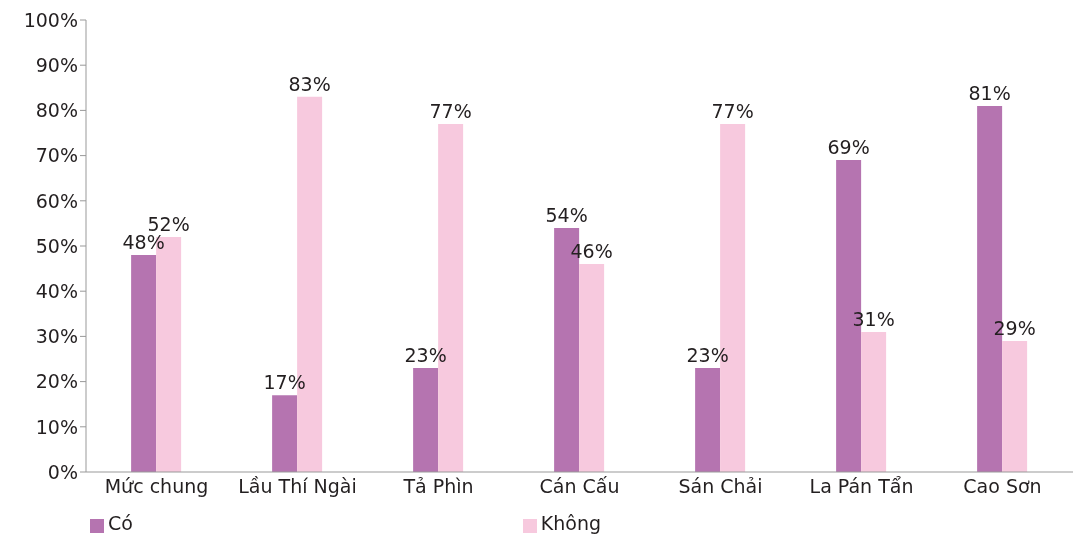 The image size is (1091, 542). What do you see at coordinates (438, 486) in the screenshot?
I see `x-tick-label: Tả Phìn` at bounding box center [438, 486].